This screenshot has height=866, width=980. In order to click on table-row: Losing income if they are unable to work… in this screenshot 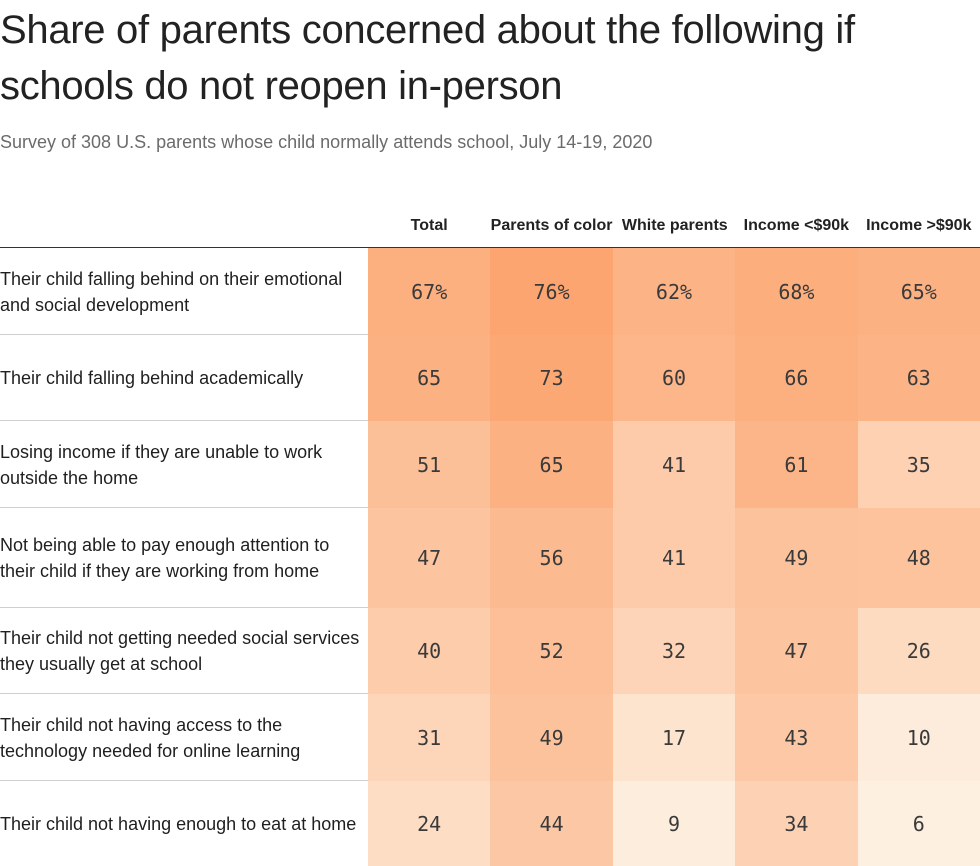, I will do `click(490, 464)`.